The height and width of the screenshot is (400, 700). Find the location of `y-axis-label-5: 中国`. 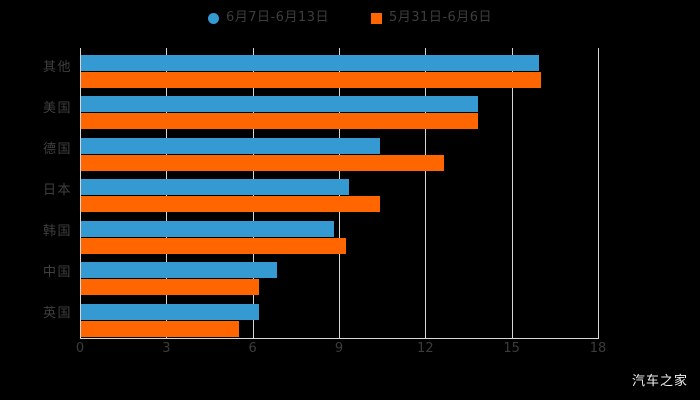

y-axis-label-5: 中国 is located at coordinates (57, 272).